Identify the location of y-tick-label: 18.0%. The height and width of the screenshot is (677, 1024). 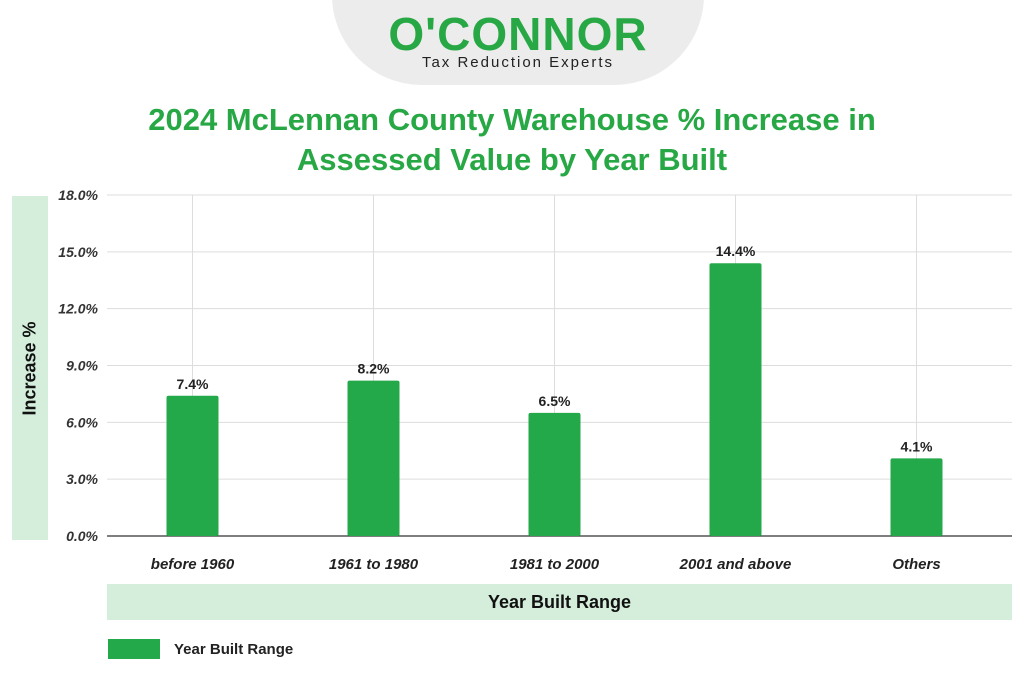
(78, 195).